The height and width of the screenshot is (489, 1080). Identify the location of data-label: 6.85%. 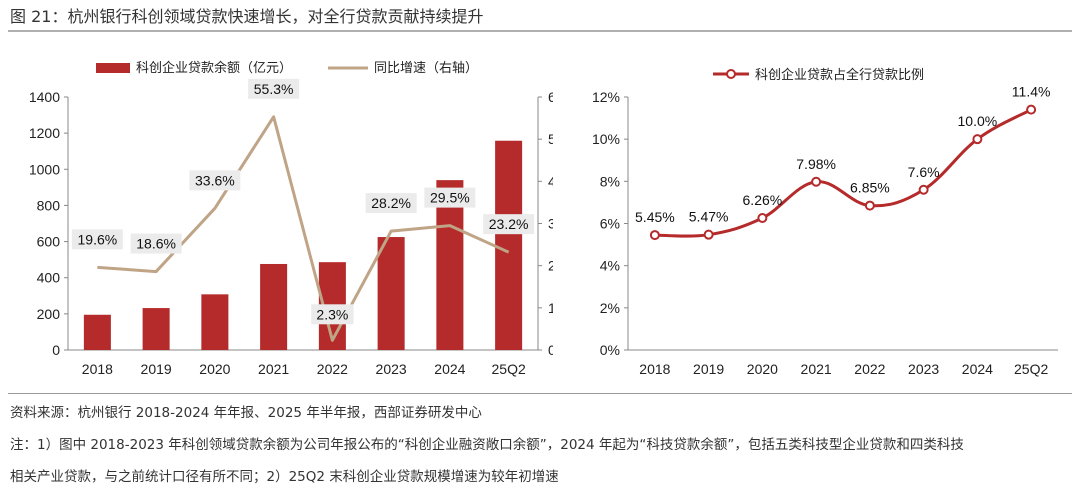
(870, 188).